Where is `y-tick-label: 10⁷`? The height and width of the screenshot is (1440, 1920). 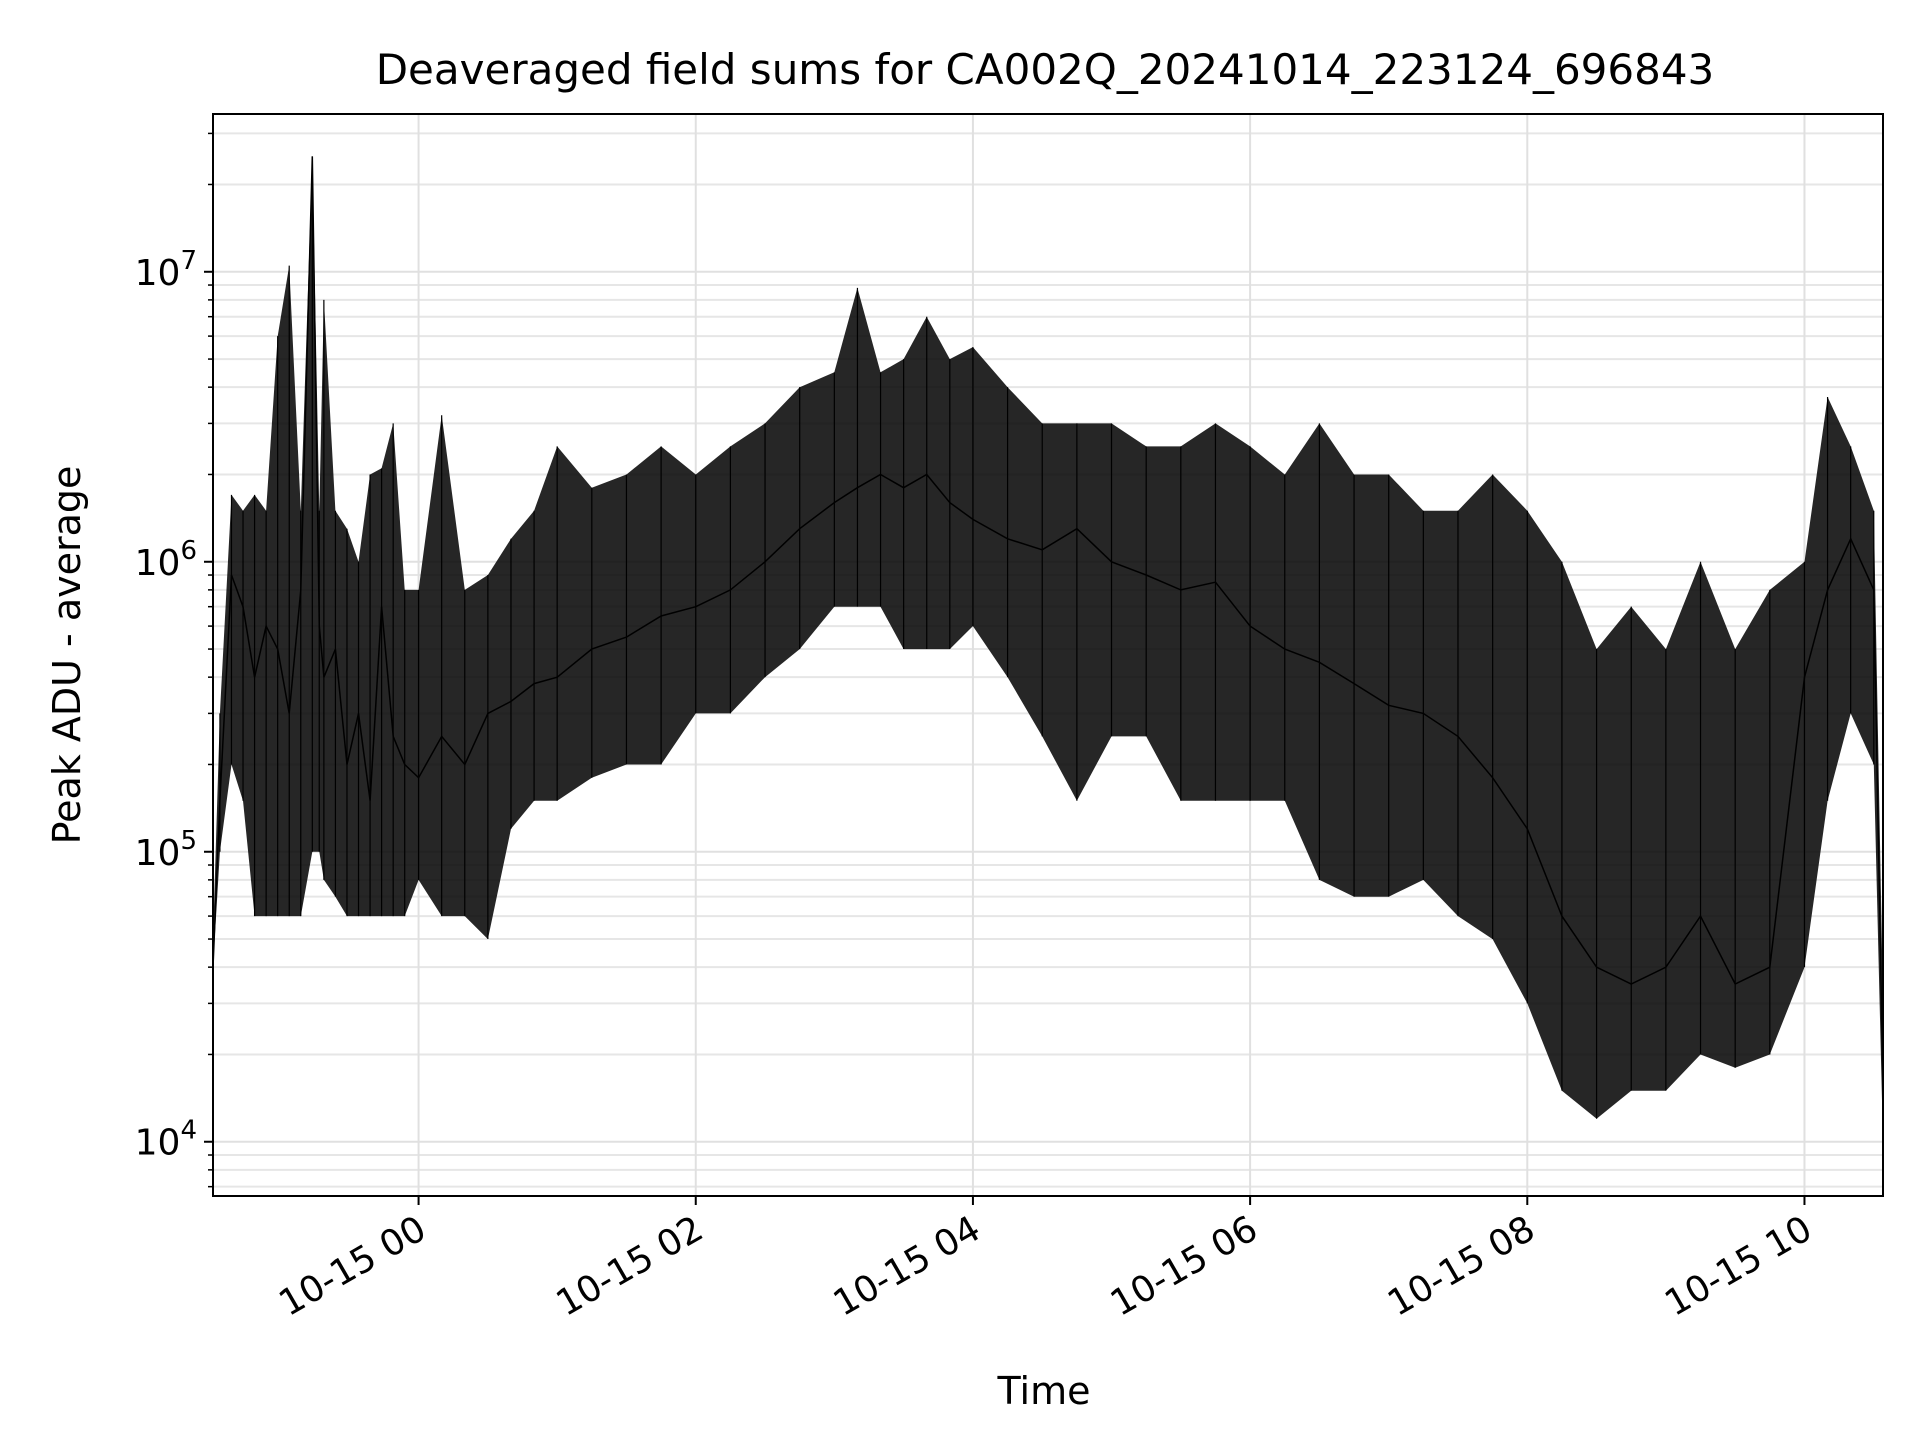 y-tick-label: 10⁷ is located at coordinates (166, 270).